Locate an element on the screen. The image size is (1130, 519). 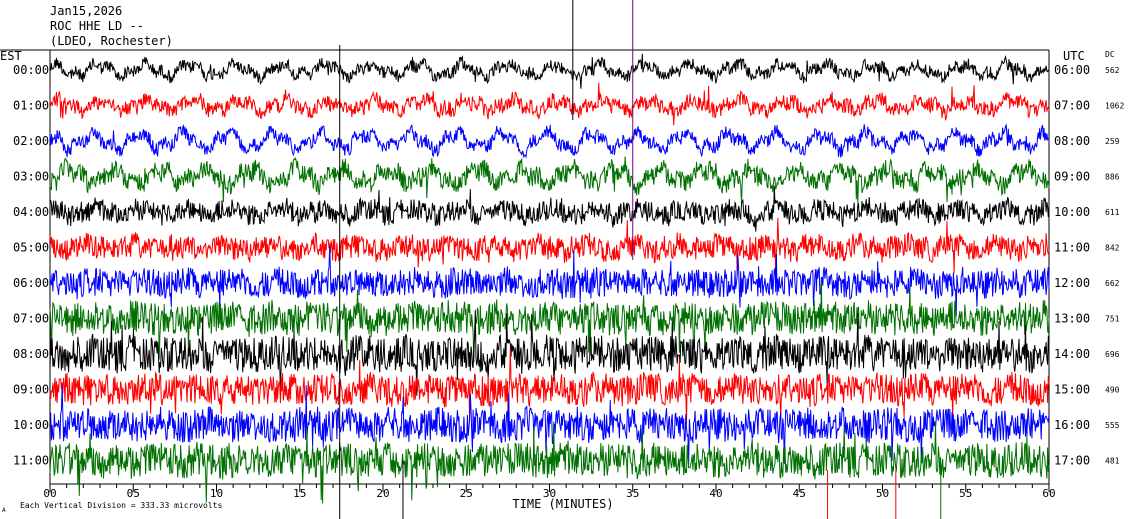
dc-value: 662 is located at coordinates (1112, 283).